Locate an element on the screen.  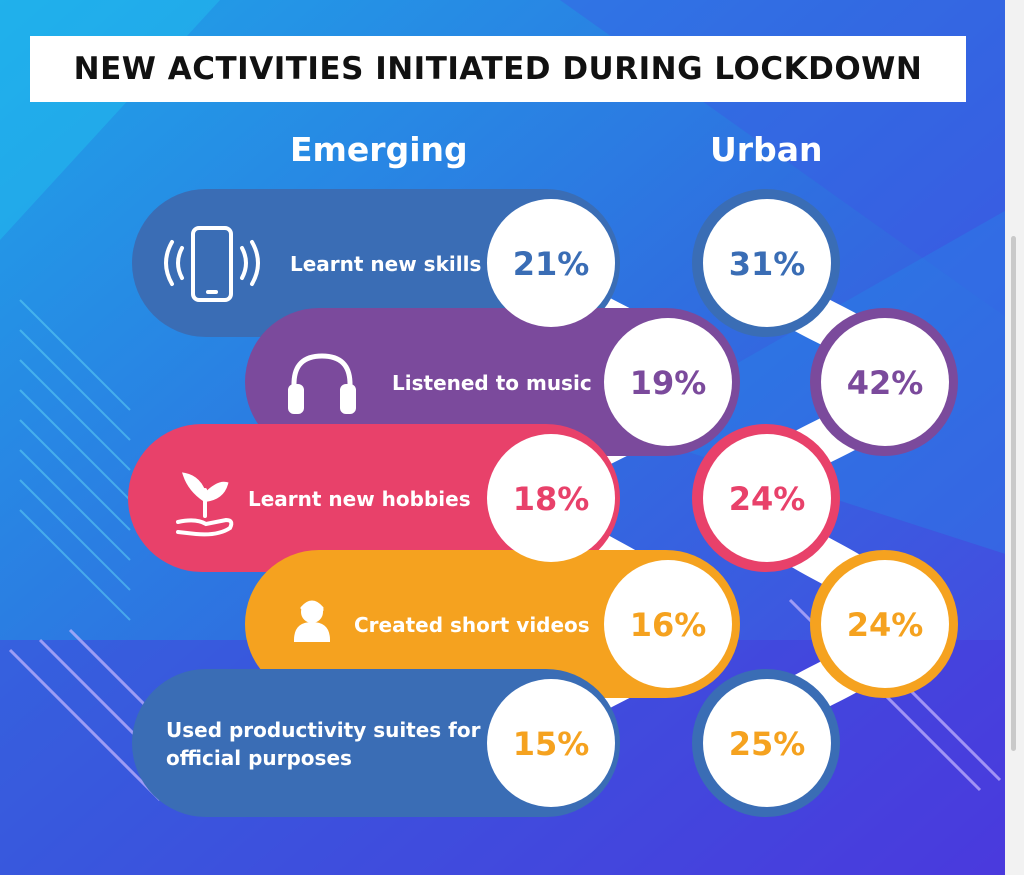
value-group: 19% 42% Listened to music is located at coordinates (618, 382).